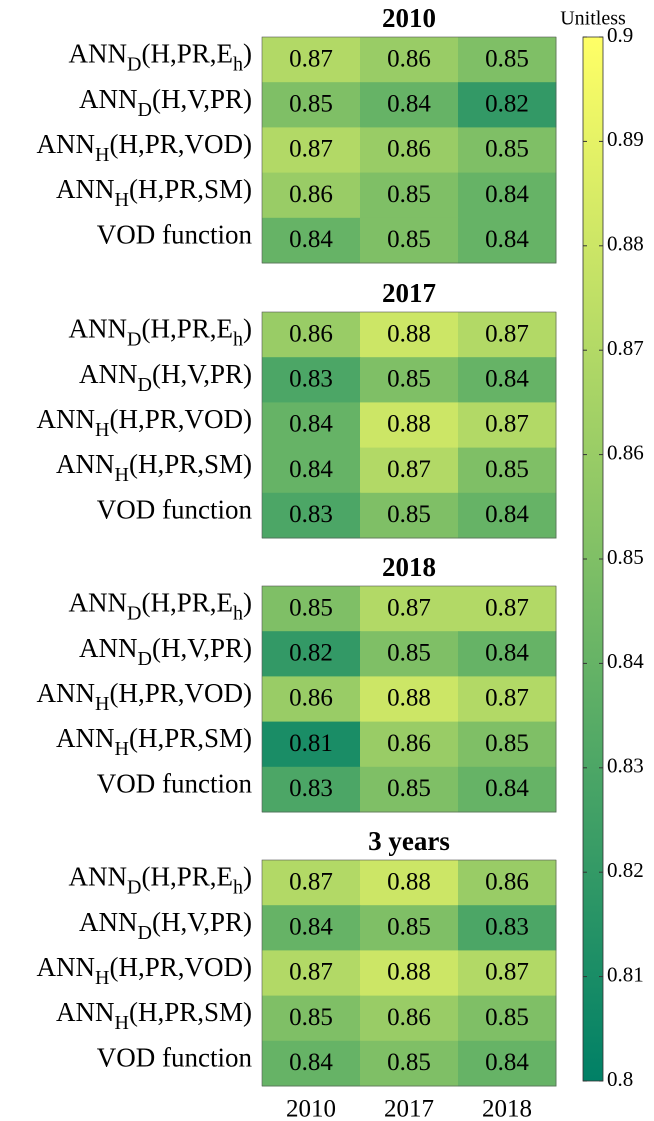  Describe the element at coordinates (409, 293) in the screenshot. I see `panel-title: 2017` at that location.